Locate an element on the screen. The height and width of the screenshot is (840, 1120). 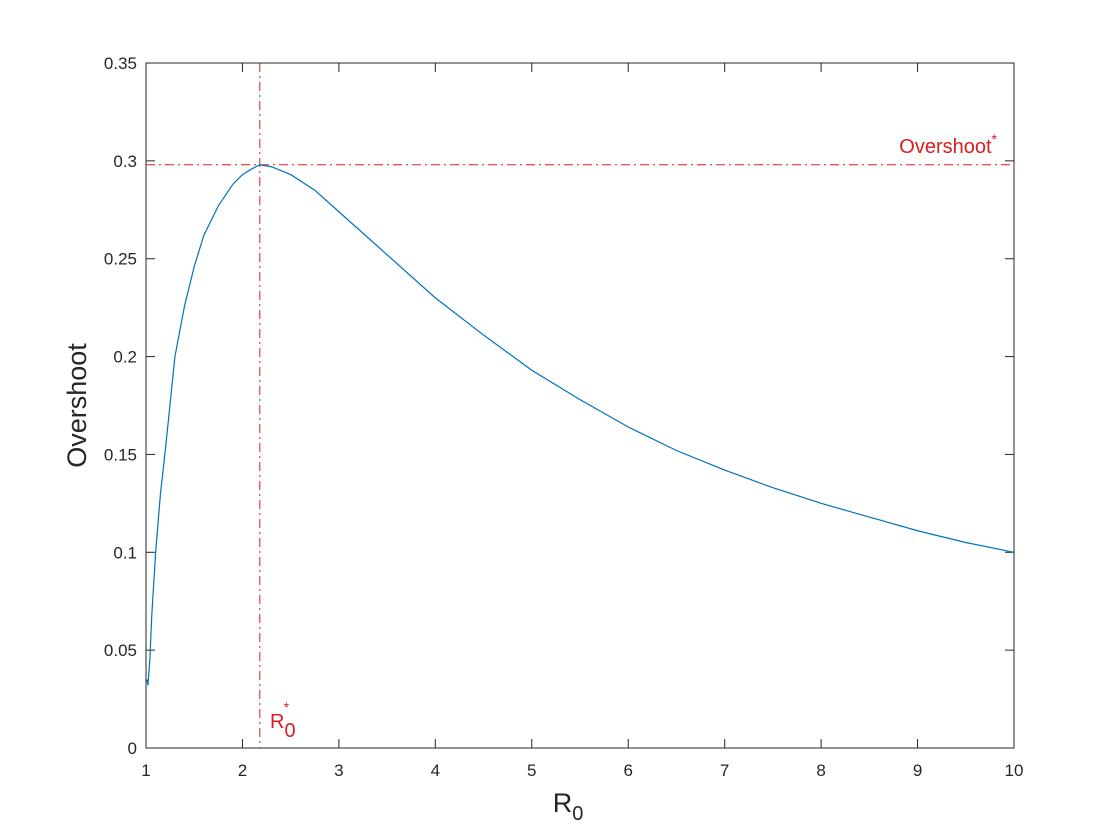
y-tick-label: 0.25 is located at coordinates (120, 259).